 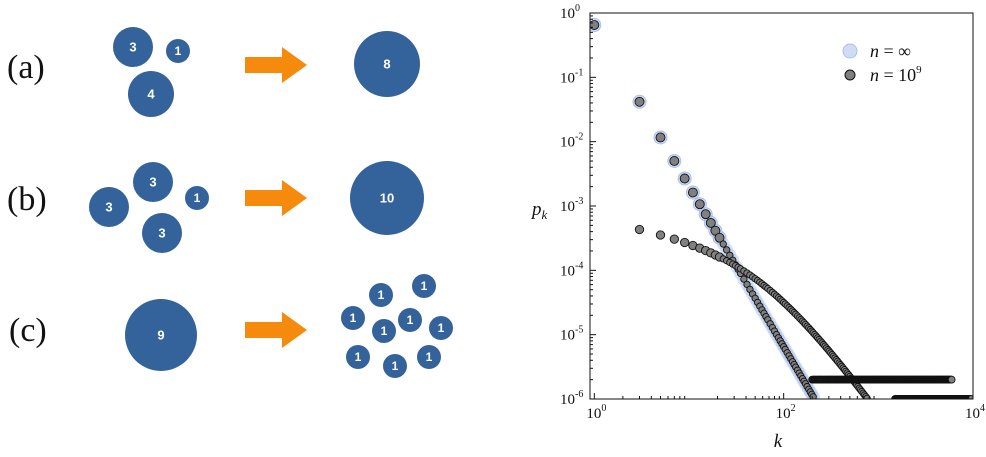 What do you see at coordinates (231, 326) in the screenshot?
I see `panel-c: (c) 9 1 1 1 1` at bounding box center [231, 326].